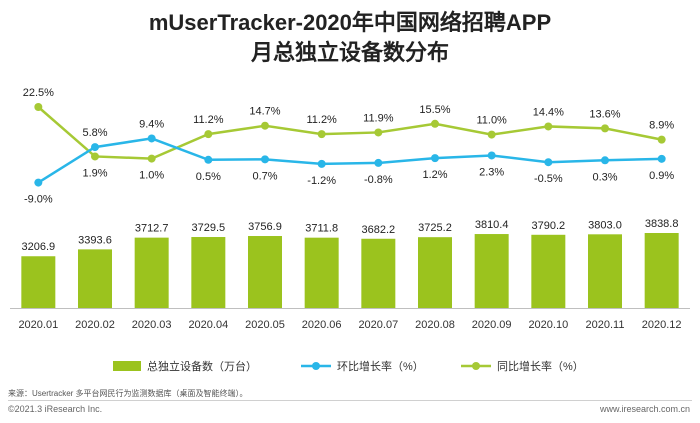 This screenshot has width=700, height=423. Describe the element at coordinates (208, 177) in the screenshot. I see `mom-value-label: 0.5%` at that location.